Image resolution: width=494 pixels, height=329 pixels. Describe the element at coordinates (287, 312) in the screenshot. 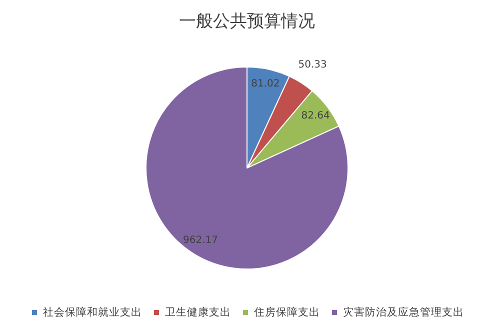

I see `legend-label: 住房保障支出` at that location.